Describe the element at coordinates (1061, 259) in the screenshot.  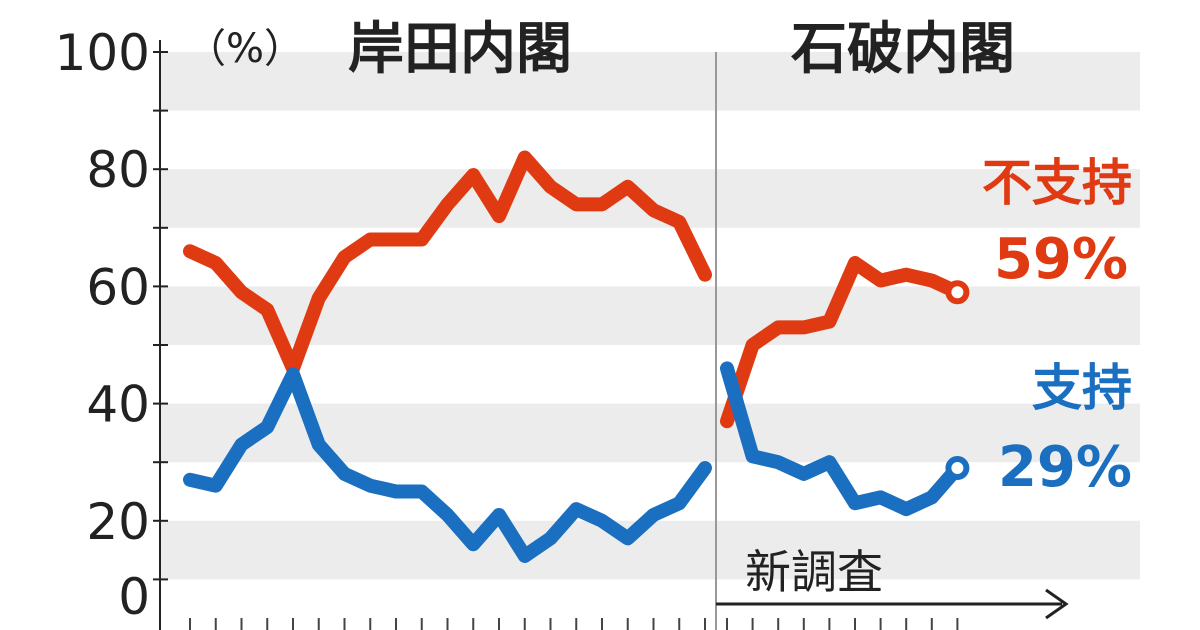
I see `disapprove-value: 59%` at that location.